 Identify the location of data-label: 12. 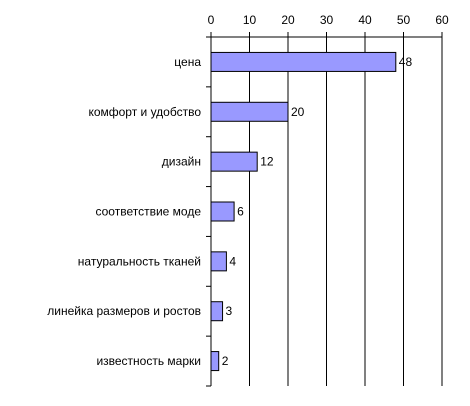
(267, 162).